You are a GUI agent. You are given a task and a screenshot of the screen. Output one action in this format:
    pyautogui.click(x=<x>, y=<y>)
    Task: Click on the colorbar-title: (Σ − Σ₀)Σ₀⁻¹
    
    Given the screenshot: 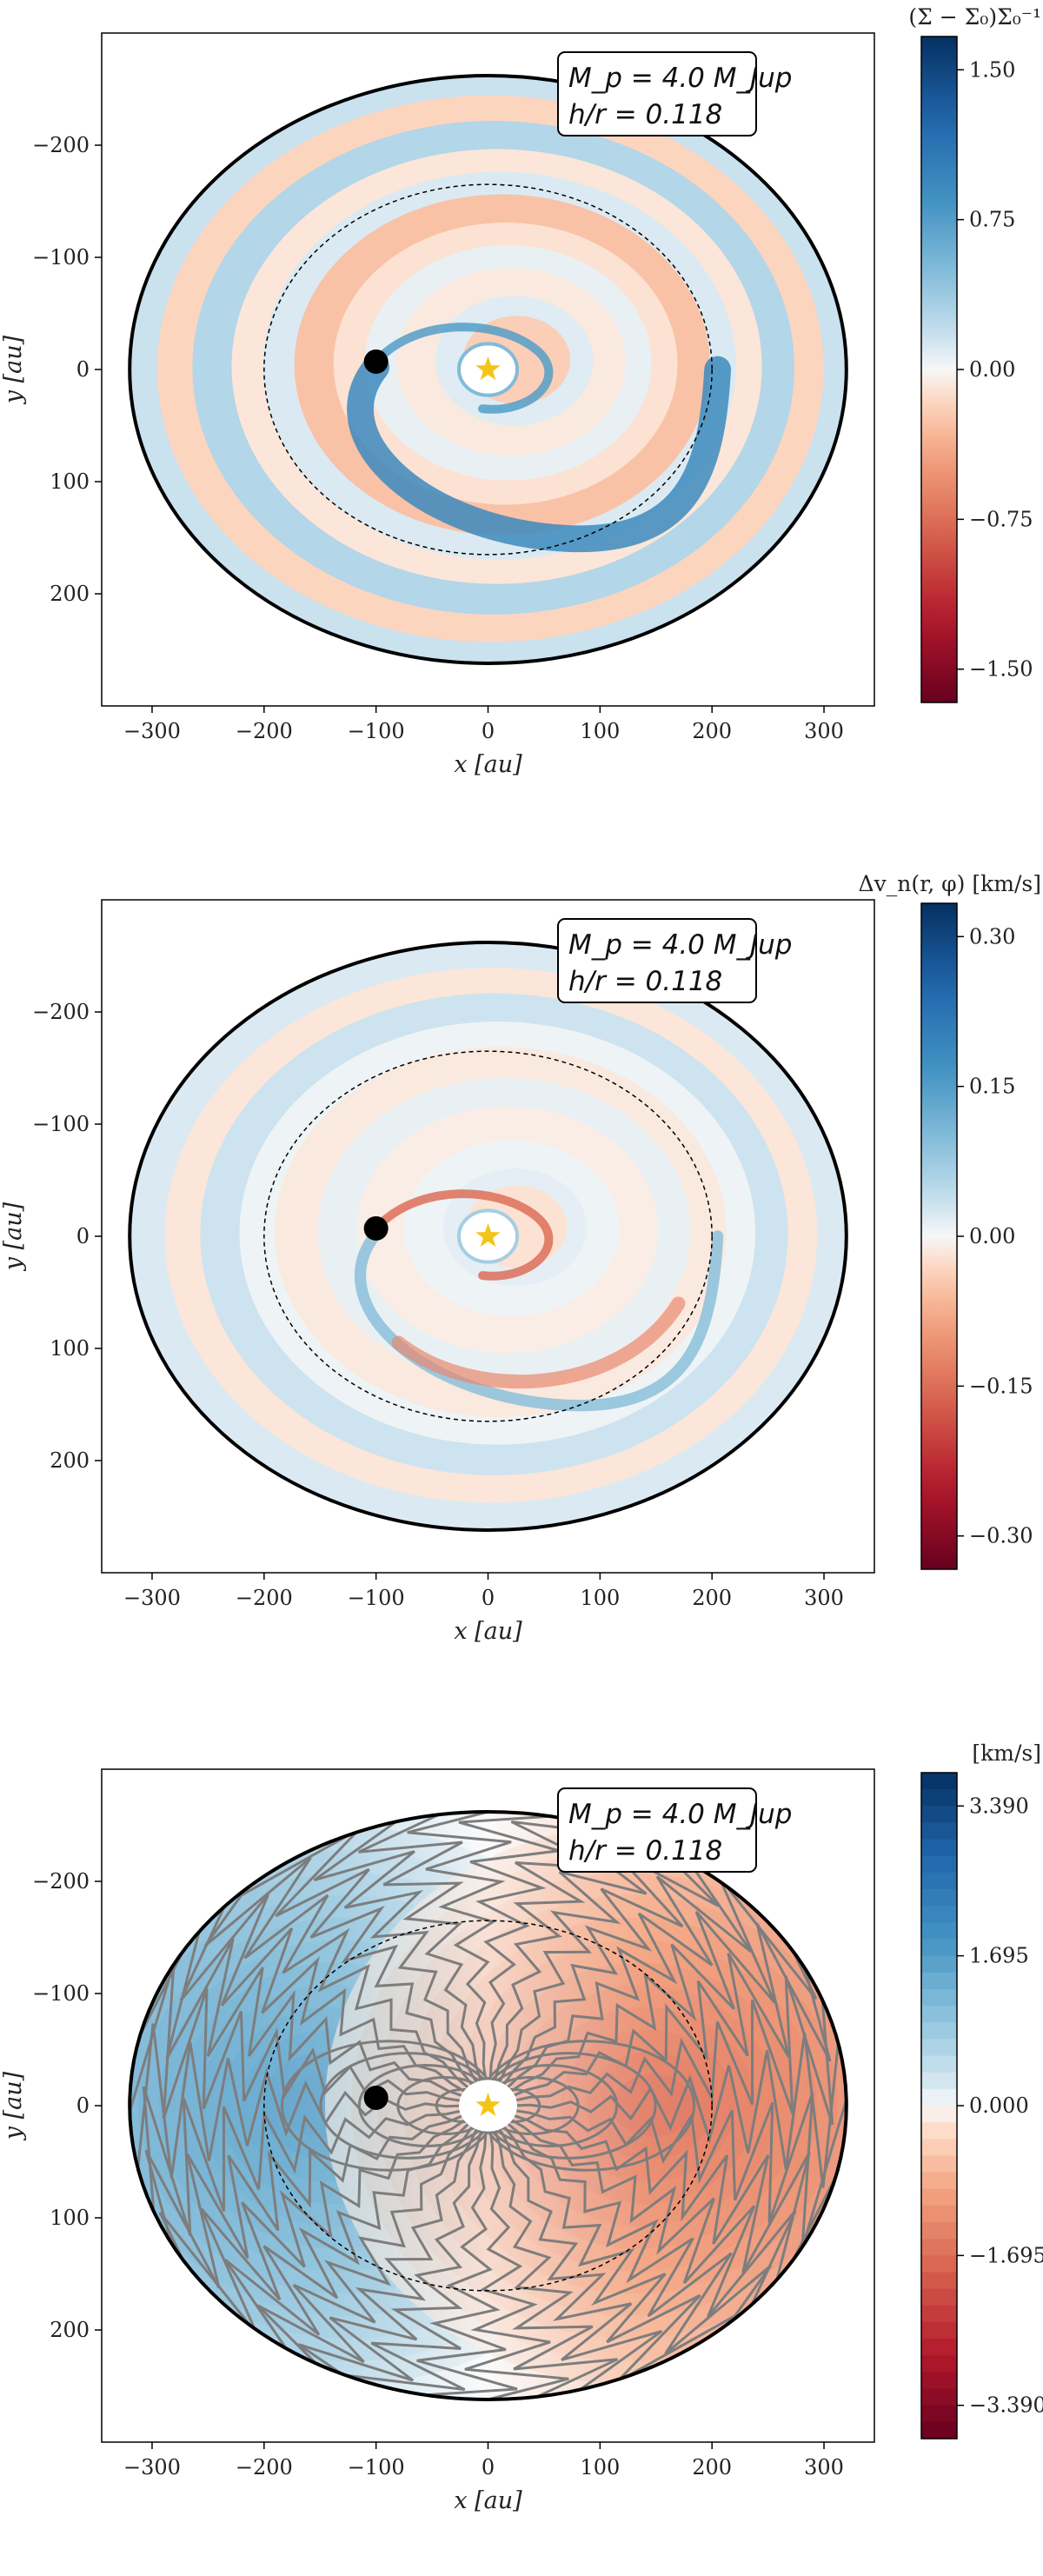 What is the action you would take?
    pyautogui.click(x=974, y=17)
    